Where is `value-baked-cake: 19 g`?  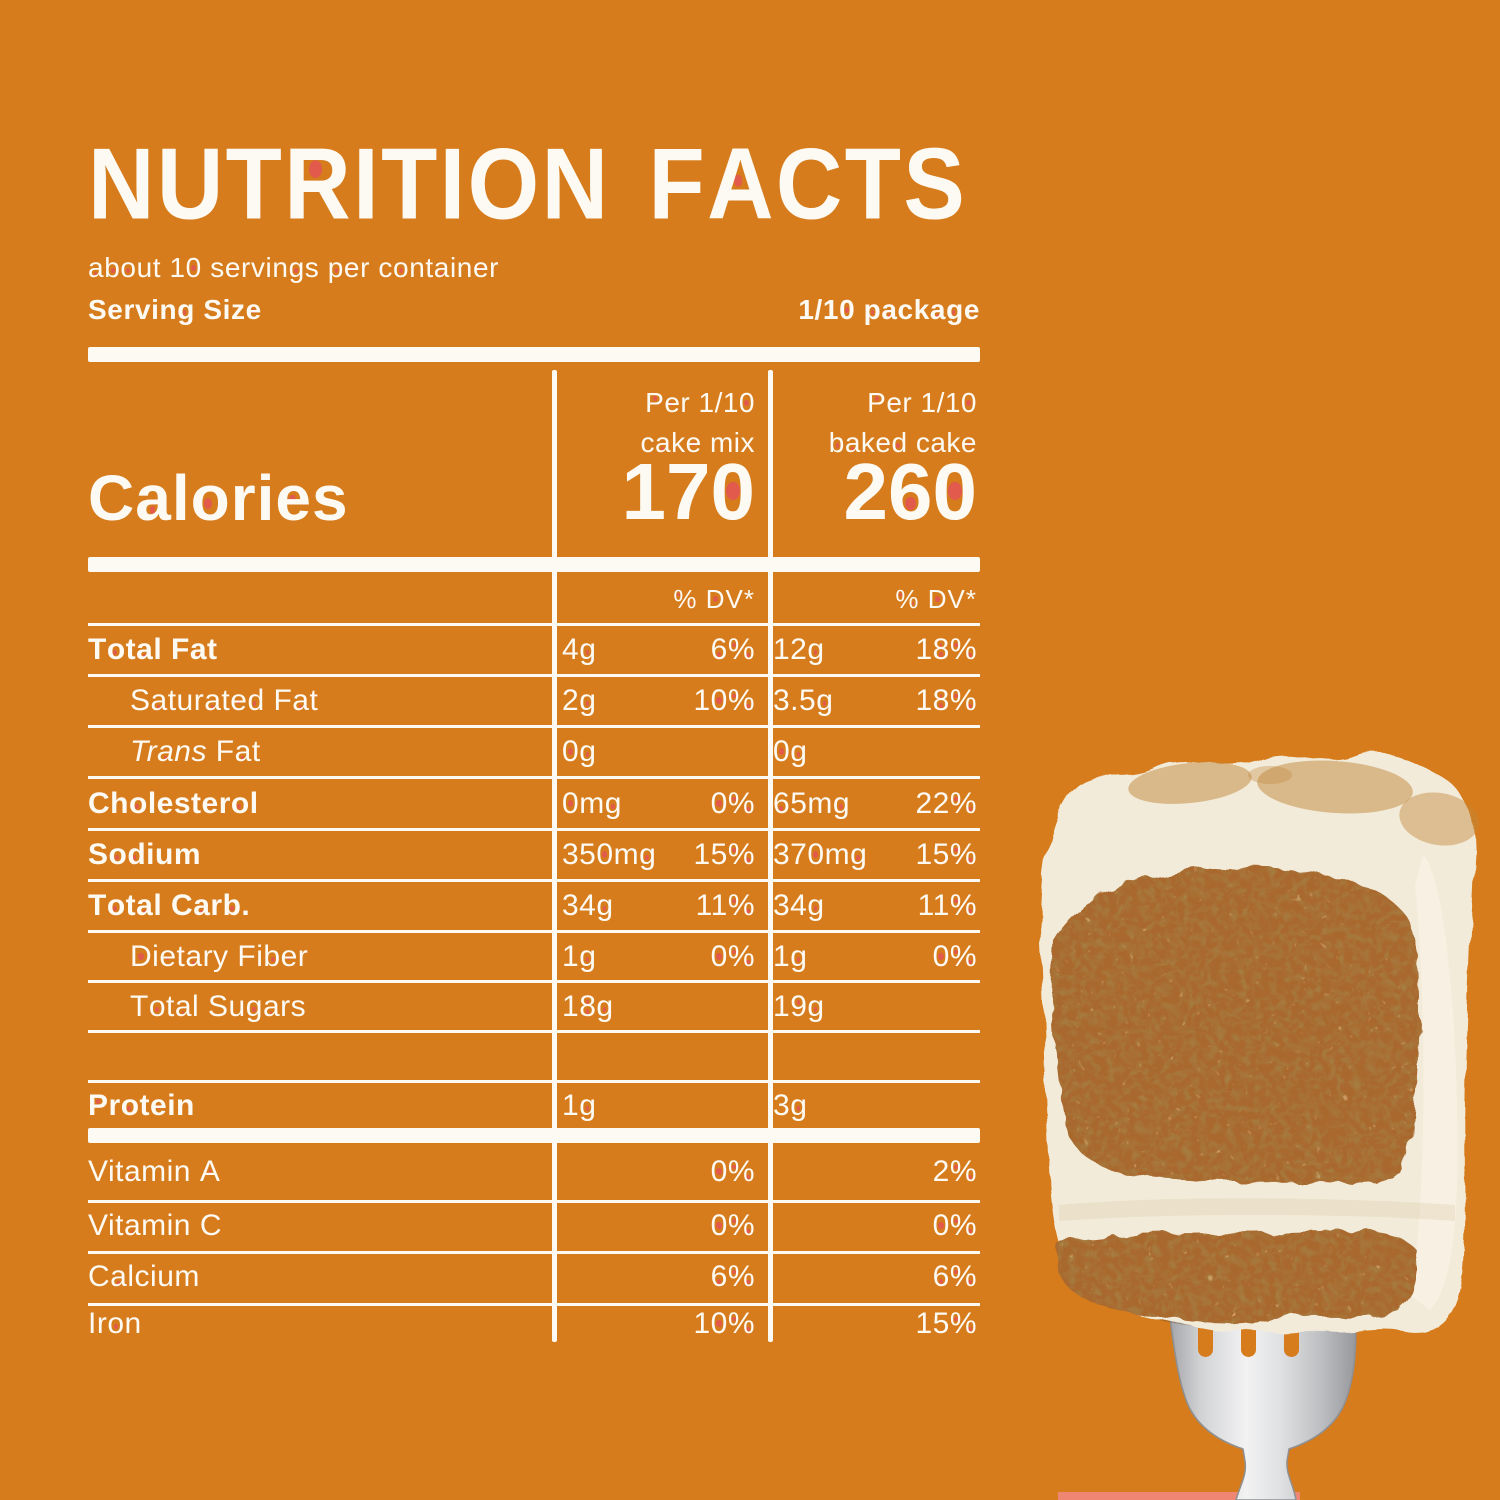 value-baked-cake: 19 g is located at coordinates (799, 1006).